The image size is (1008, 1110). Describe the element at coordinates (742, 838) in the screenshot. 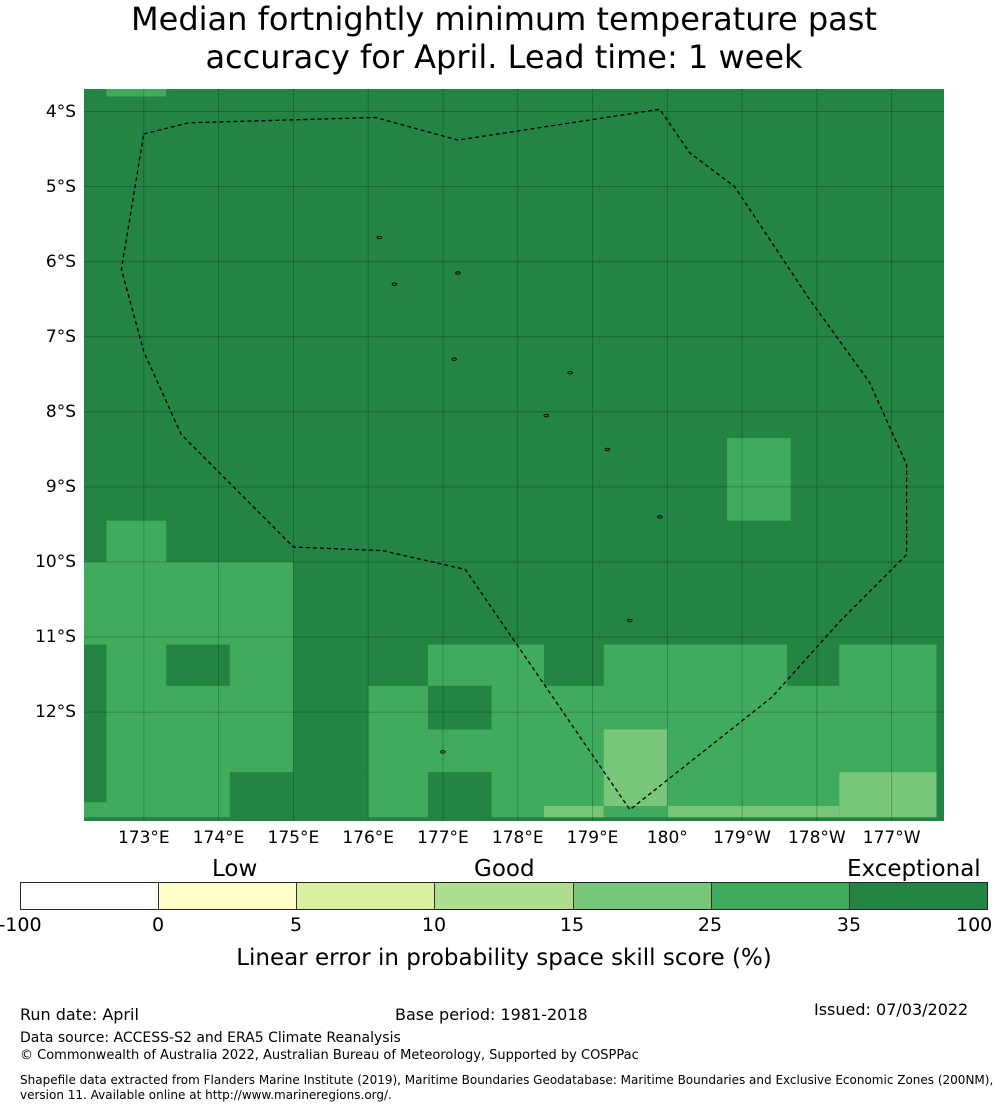

I see `lon-label: 179°W` at that location.